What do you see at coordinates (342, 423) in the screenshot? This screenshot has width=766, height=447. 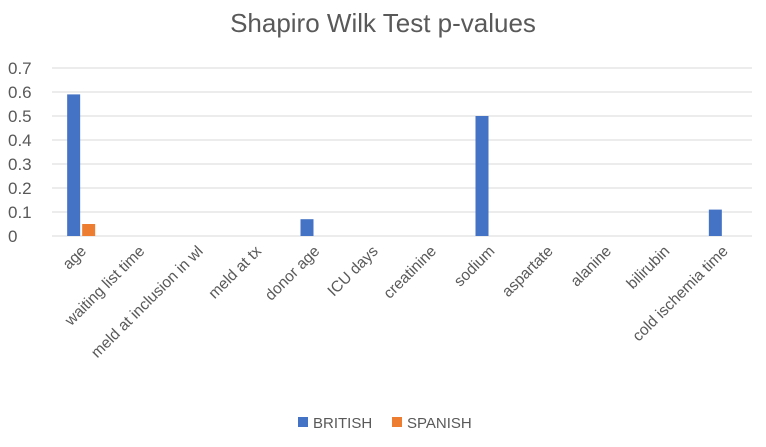 I see `legend-label-british: BRITISH` at bounding box center [342, 423].